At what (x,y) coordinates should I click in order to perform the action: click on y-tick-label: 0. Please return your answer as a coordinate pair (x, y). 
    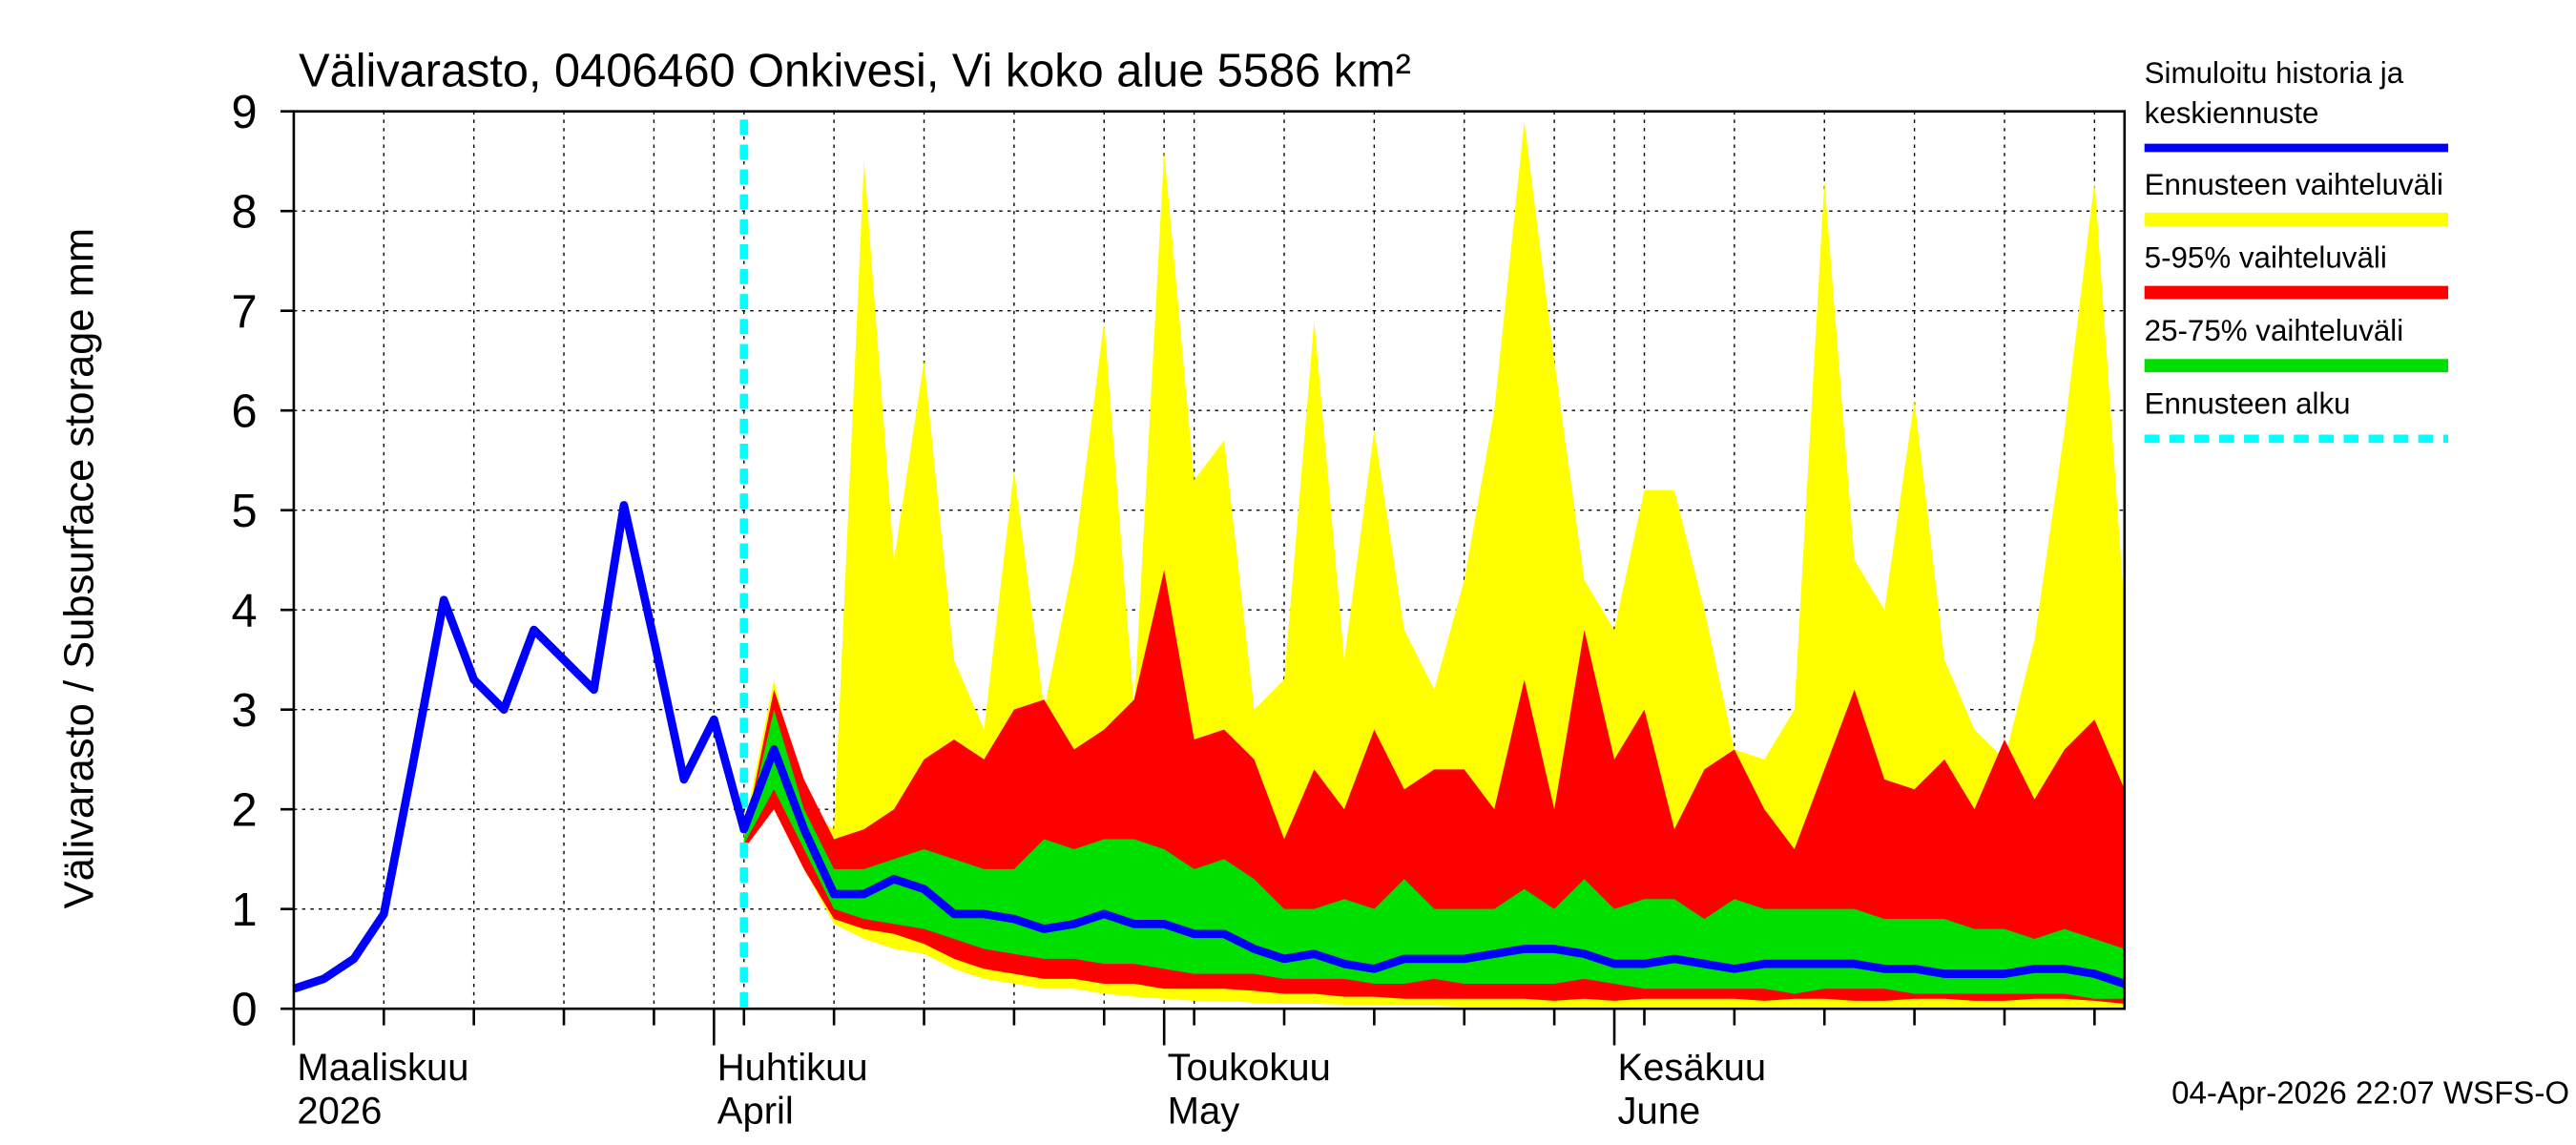
    Looking at the image, I should click on (245, 1010).